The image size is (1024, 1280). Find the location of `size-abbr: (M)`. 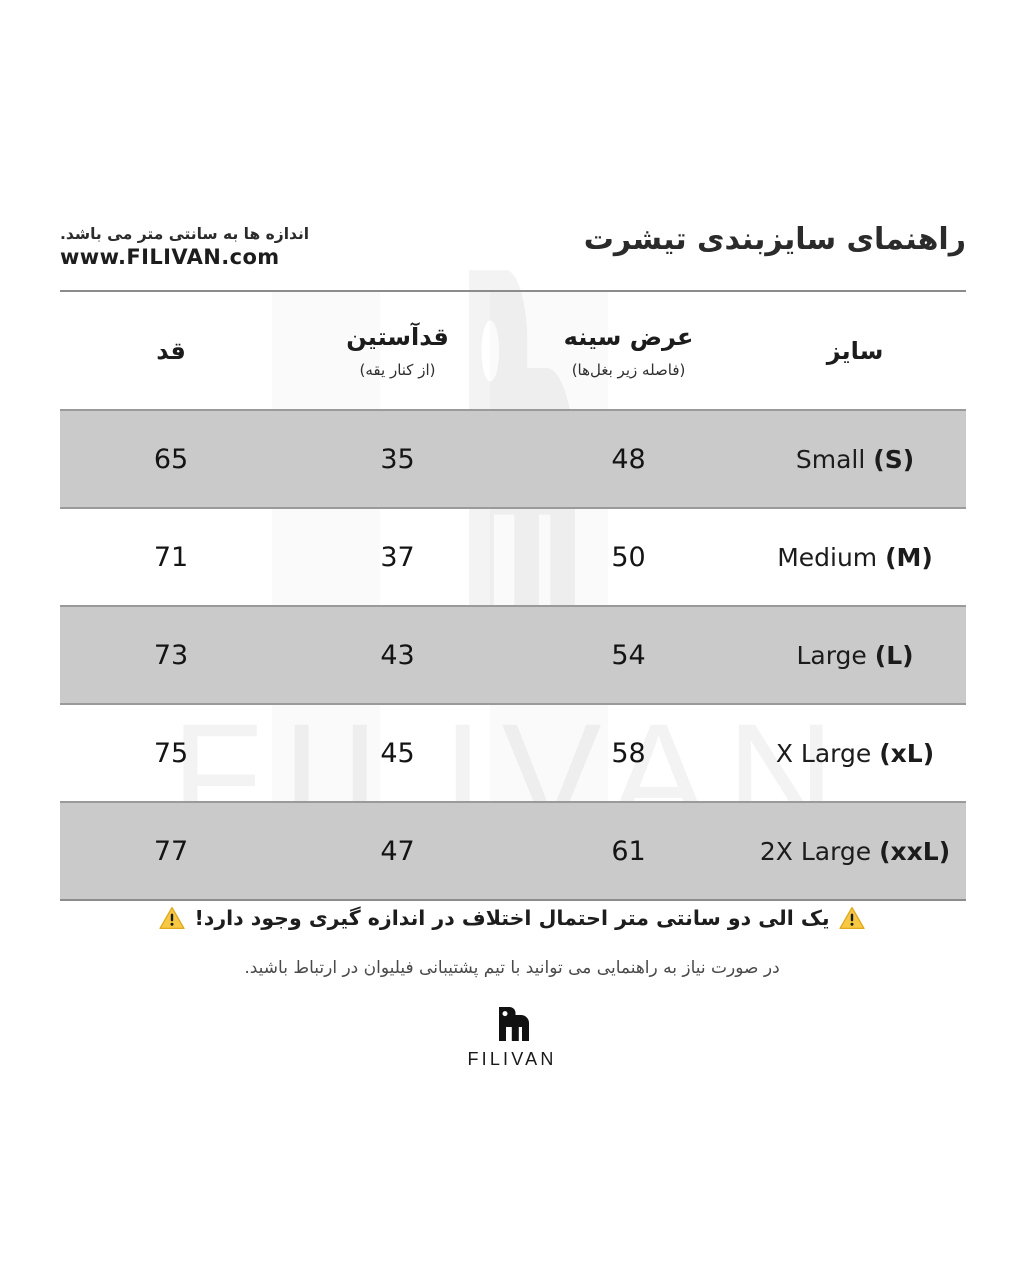

size-abbr: (M) is located at coordinates (909, 557).